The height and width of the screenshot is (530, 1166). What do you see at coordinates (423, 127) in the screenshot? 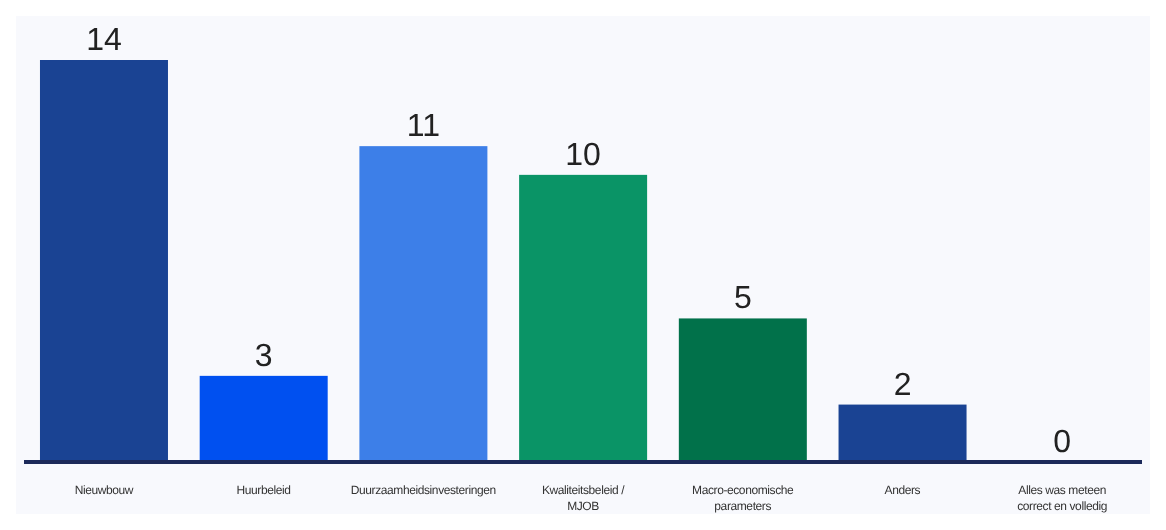
I see `data-label: 11` at bounding box center [423, 127].